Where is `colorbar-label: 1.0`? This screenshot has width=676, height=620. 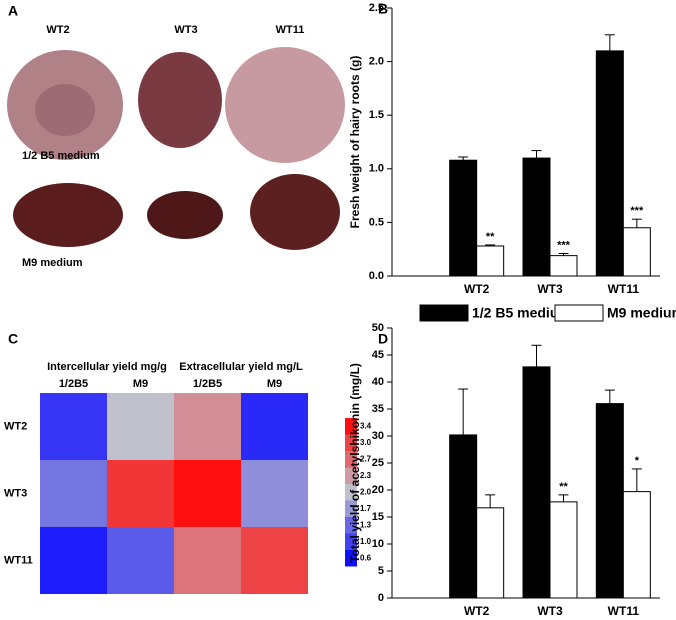
colorbar-label: 1.0 is located at coordinates (366, 541).